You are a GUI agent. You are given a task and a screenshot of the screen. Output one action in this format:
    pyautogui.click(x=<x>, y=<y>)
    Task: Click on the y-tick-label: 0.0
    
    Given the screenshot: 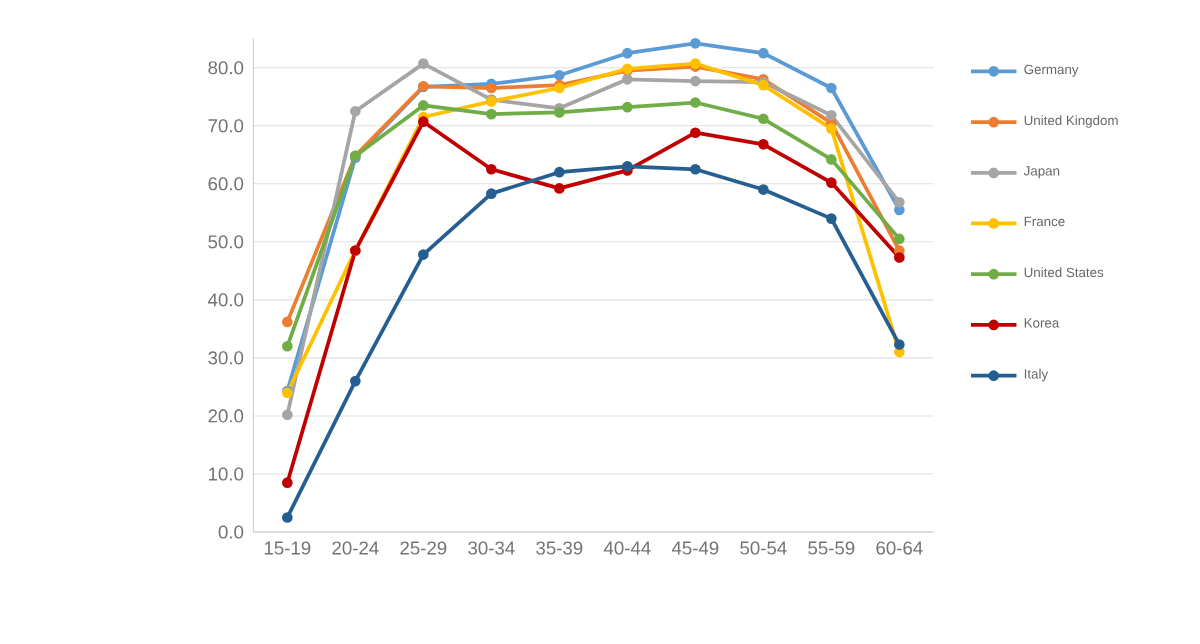 What is the action you would take?
    pyautogui.click(x=231, y=532)
    